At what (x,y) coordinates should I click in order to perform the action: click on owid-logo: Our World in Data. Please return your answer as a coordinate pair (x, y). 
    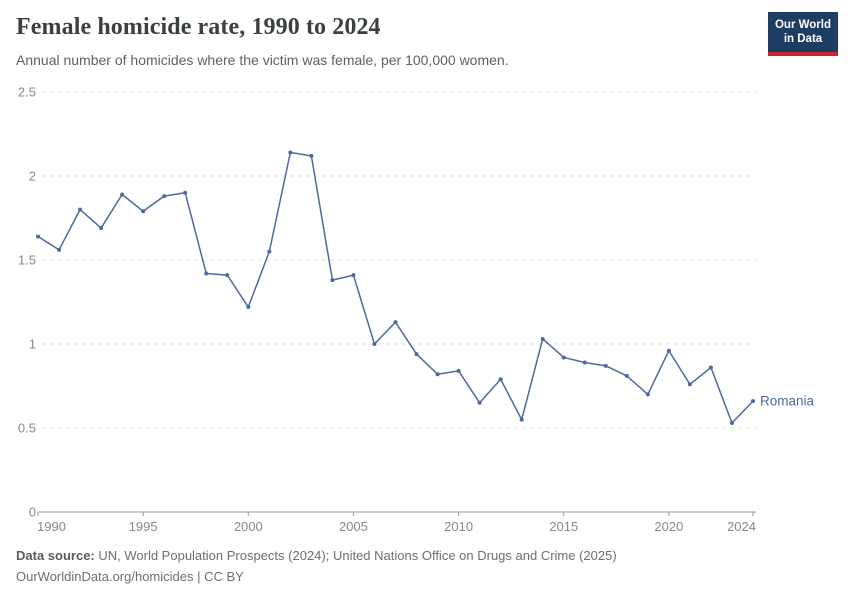
    Looking at the image, I should click on (803, 34).